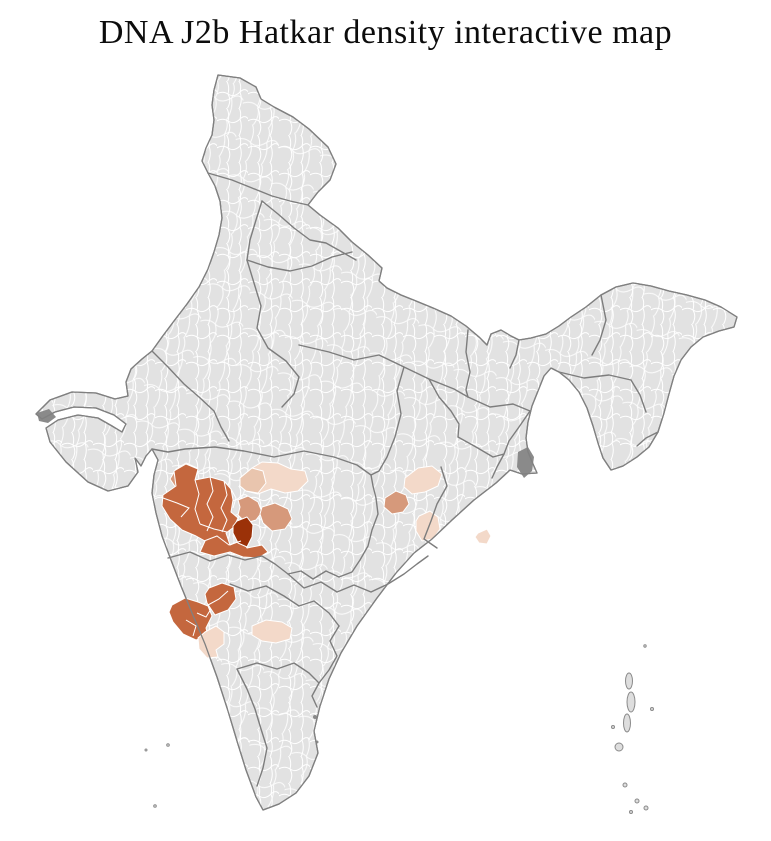 The width and height of the screenshot is (771, 841). Describe the element at coordinates (272, 631) in the screenshot. I see `shaded-district-ap-peach` at that location.